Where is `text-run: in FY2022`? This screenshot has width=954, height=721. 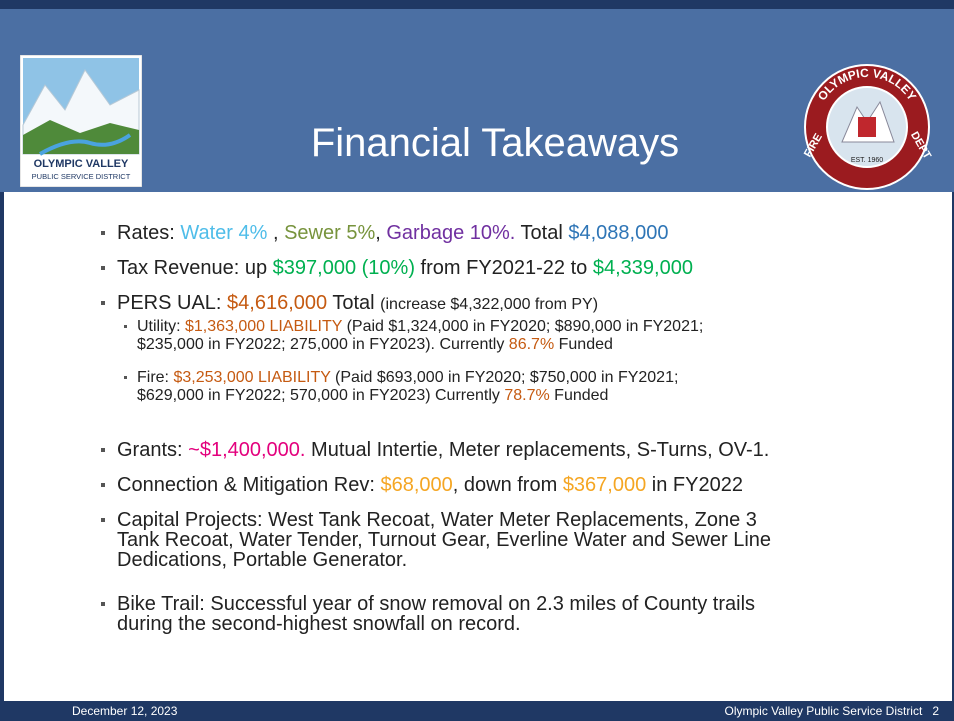
text-run: in FY2022 is located at coordinates (694, 485).